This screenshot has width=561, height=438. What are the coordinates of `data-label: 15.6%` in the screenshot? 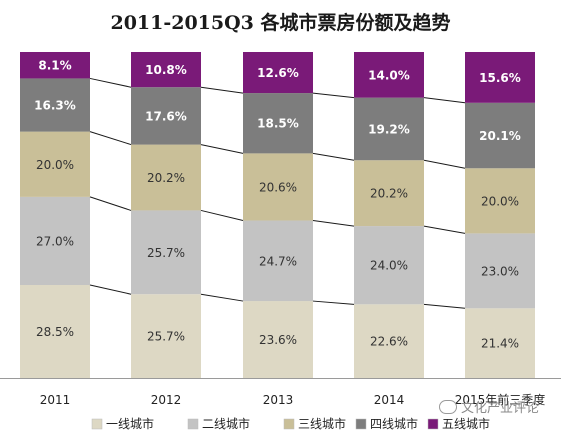 It's located at (500, 78).